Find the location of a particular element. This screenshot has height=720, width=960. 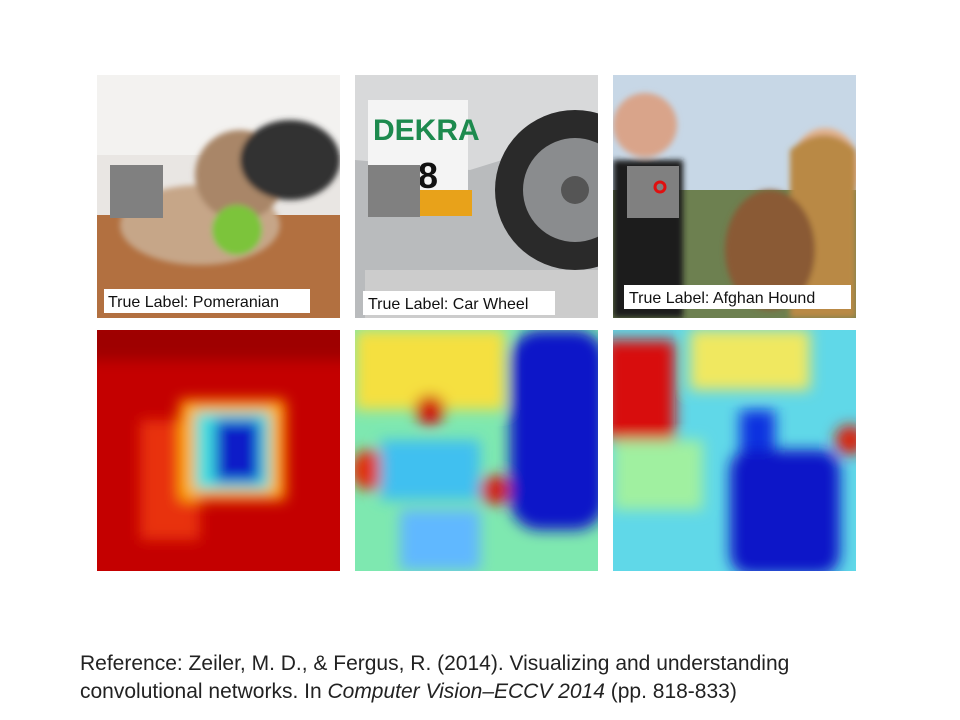

photo-text: 8 is located at coordinates (428, 175).